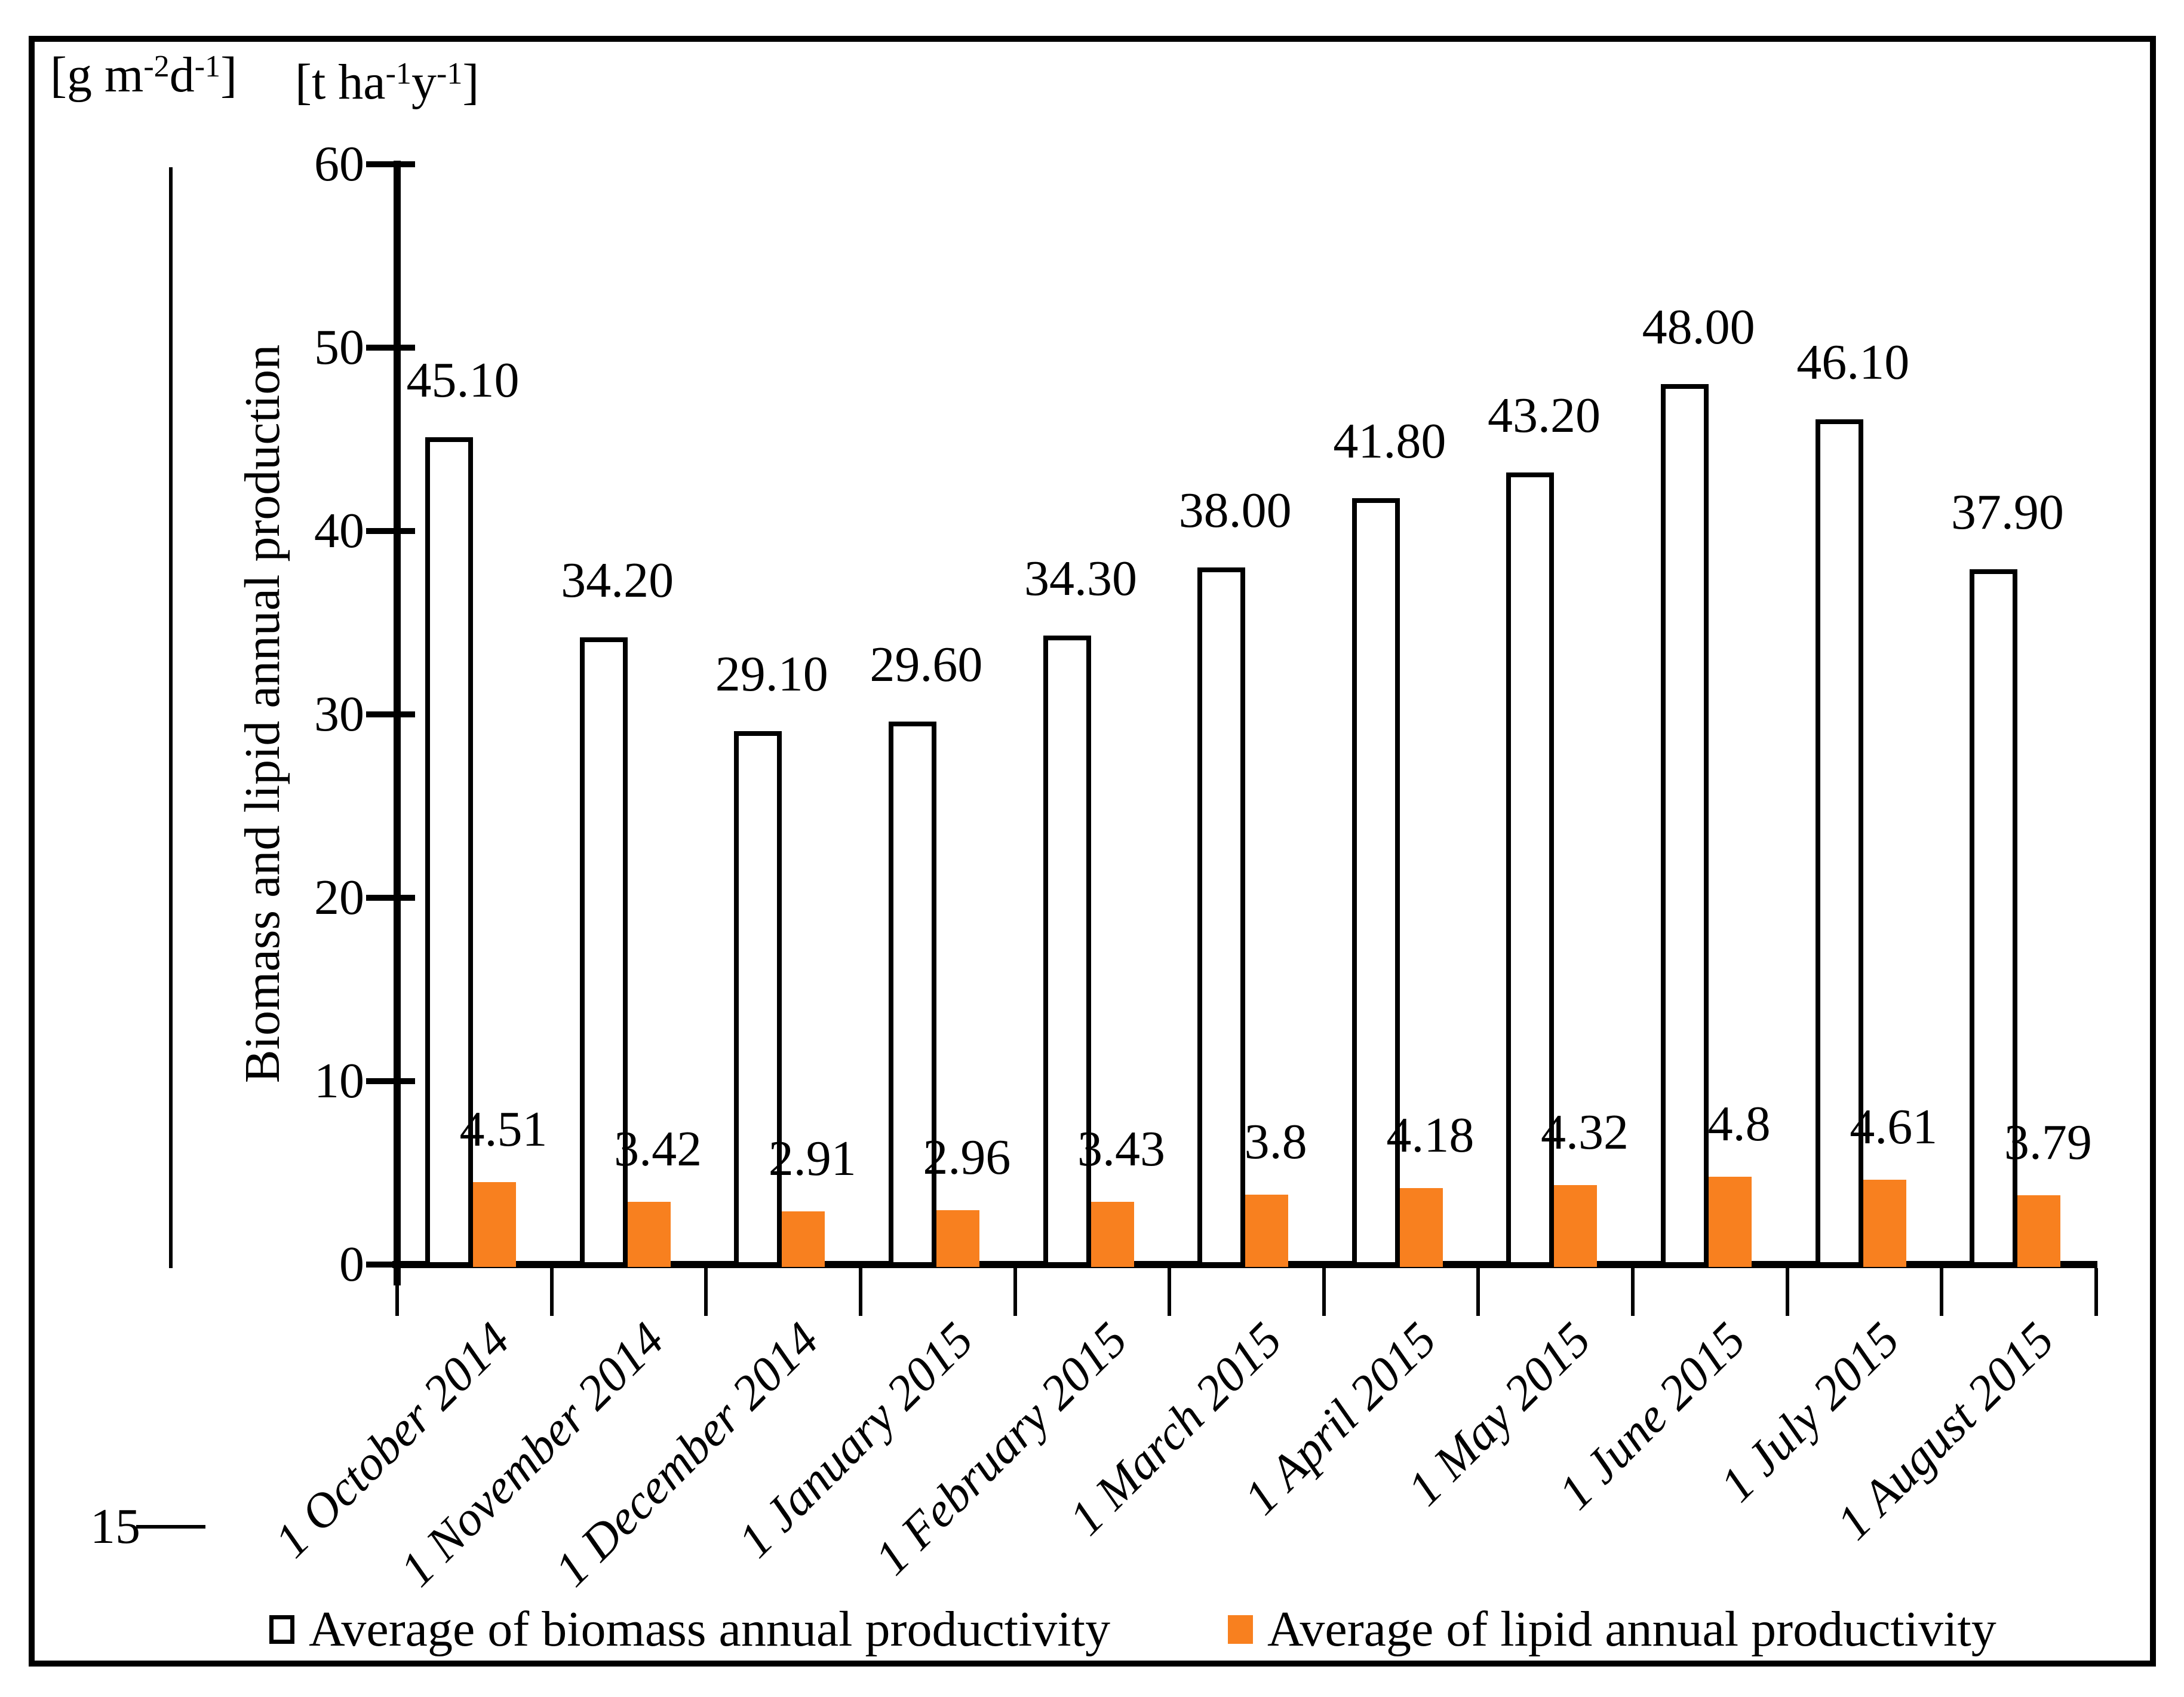 This screenshot has height=1697, width=2184. I want to click on primary-axis-tick, so click(170, 1527).